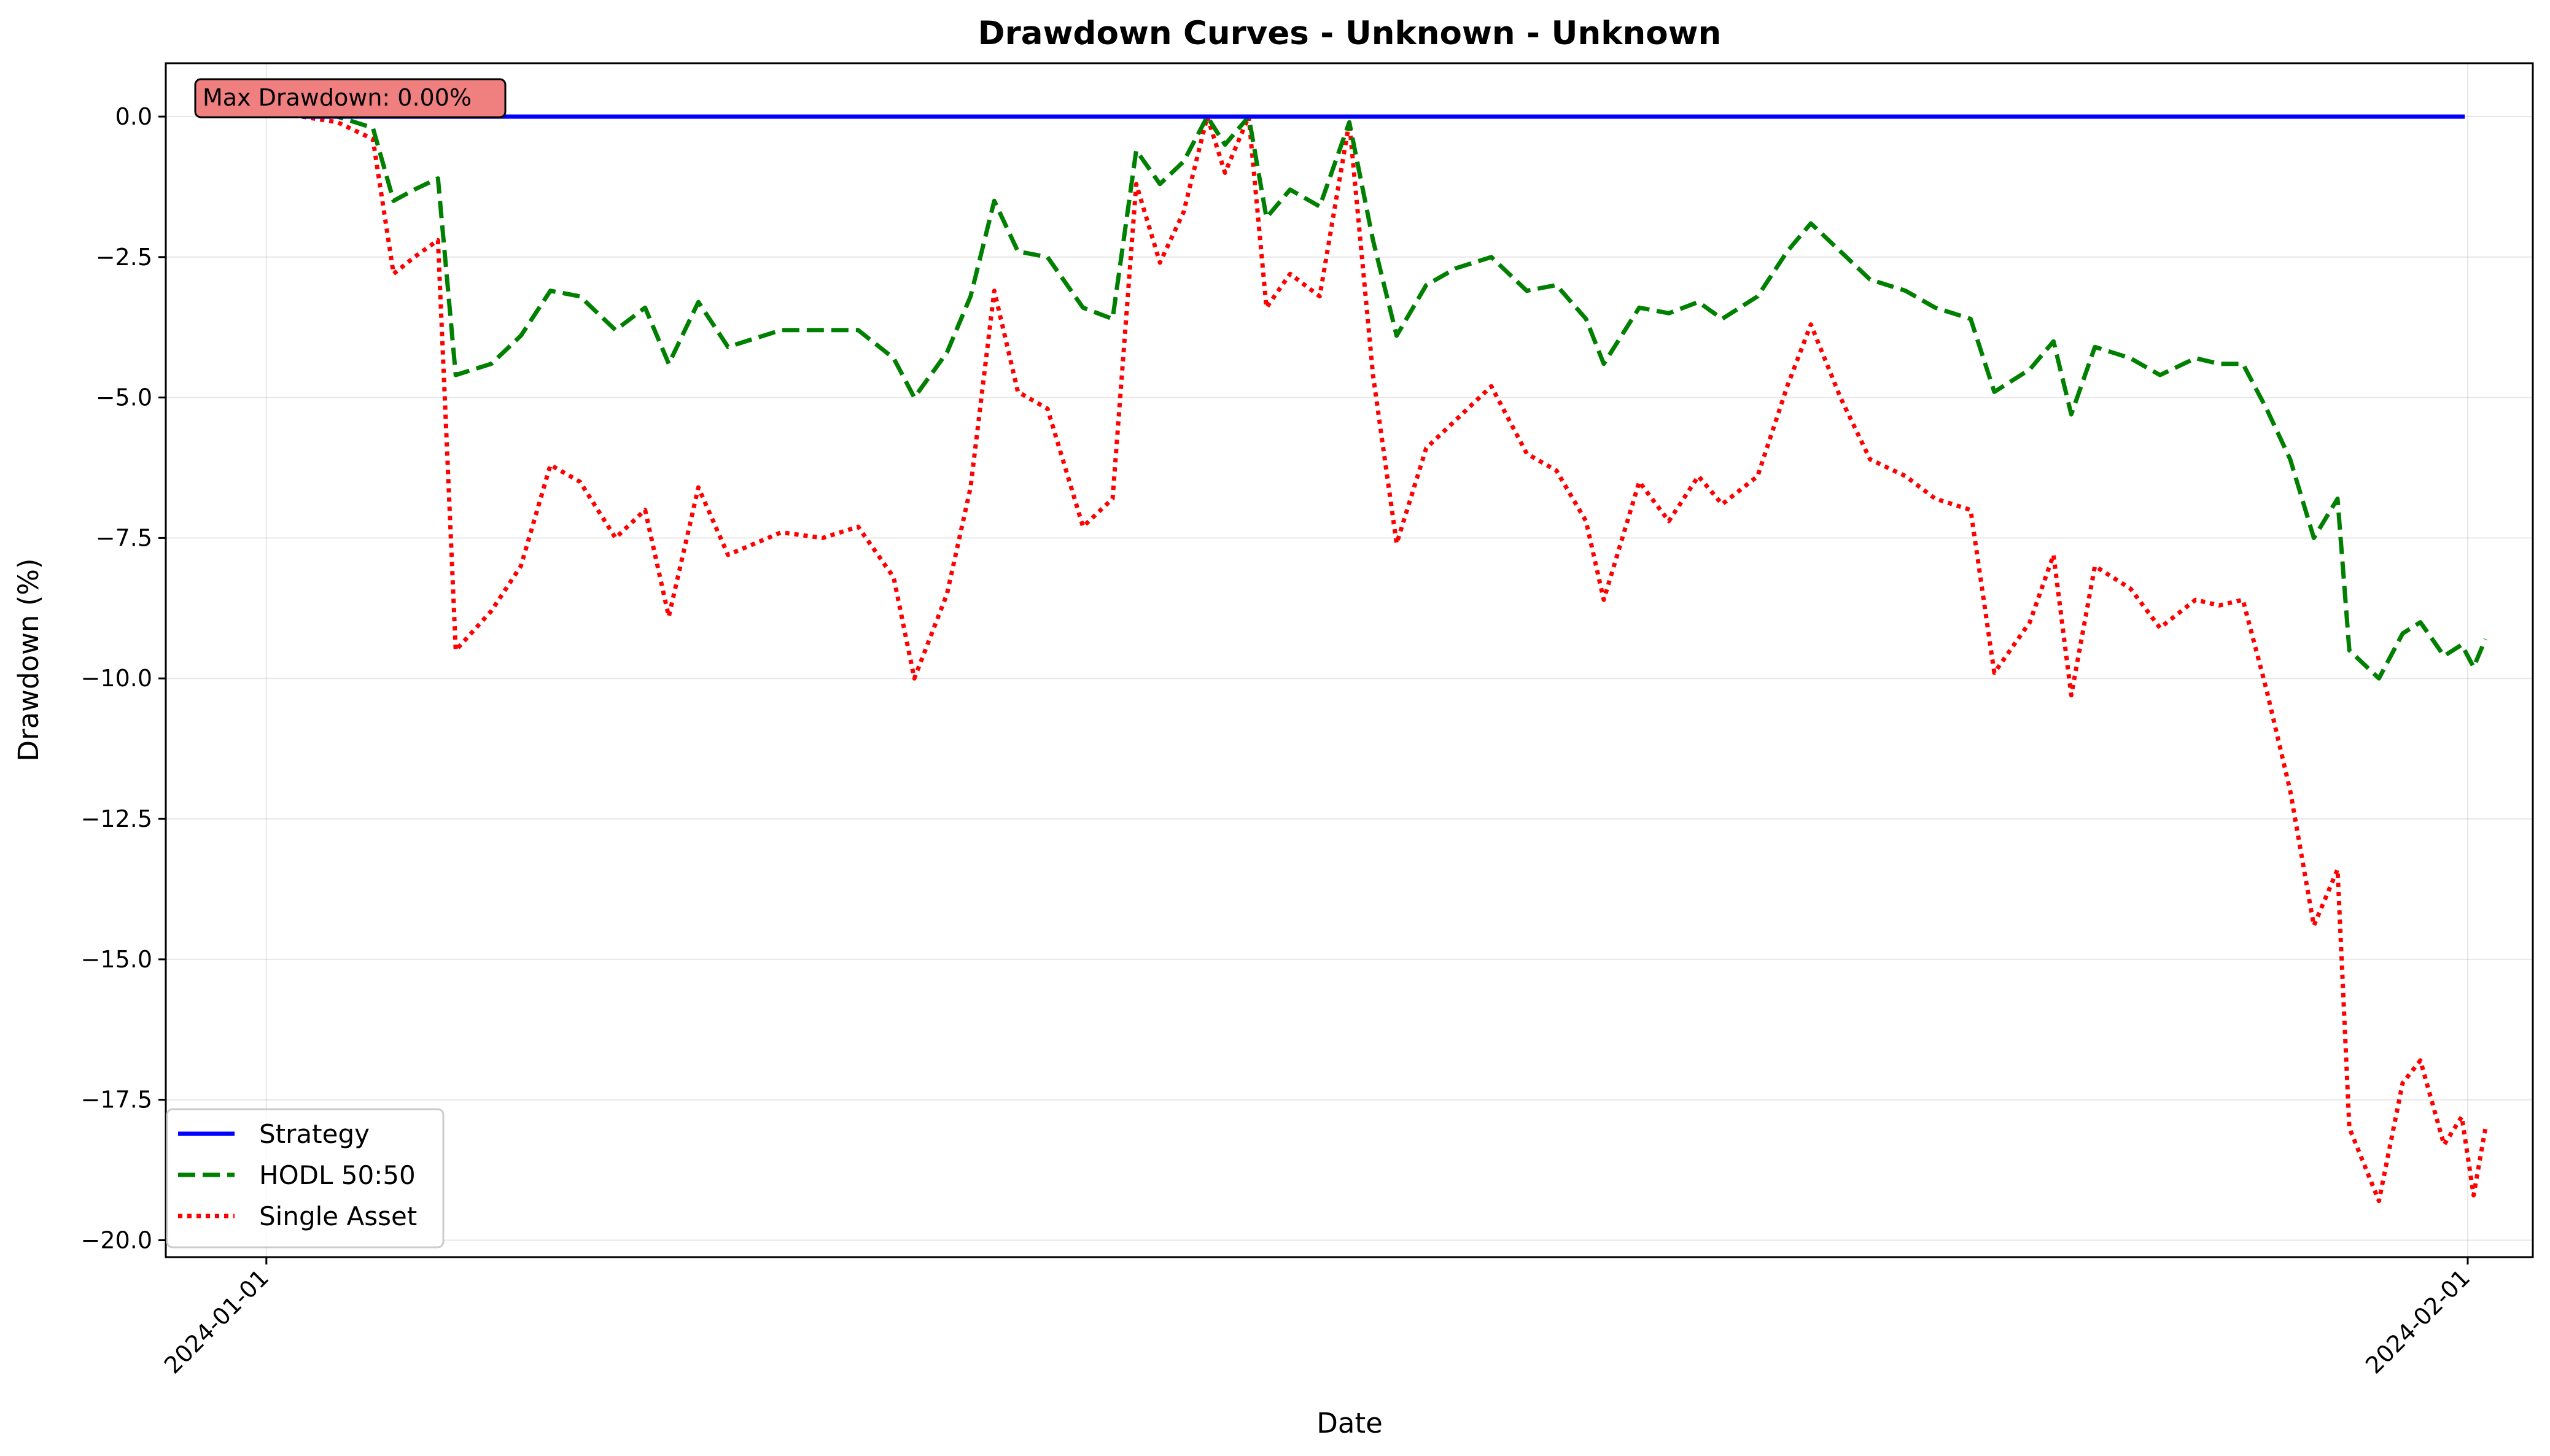  I want to click on y-tick-label: −17.5, so click(116, 1099).